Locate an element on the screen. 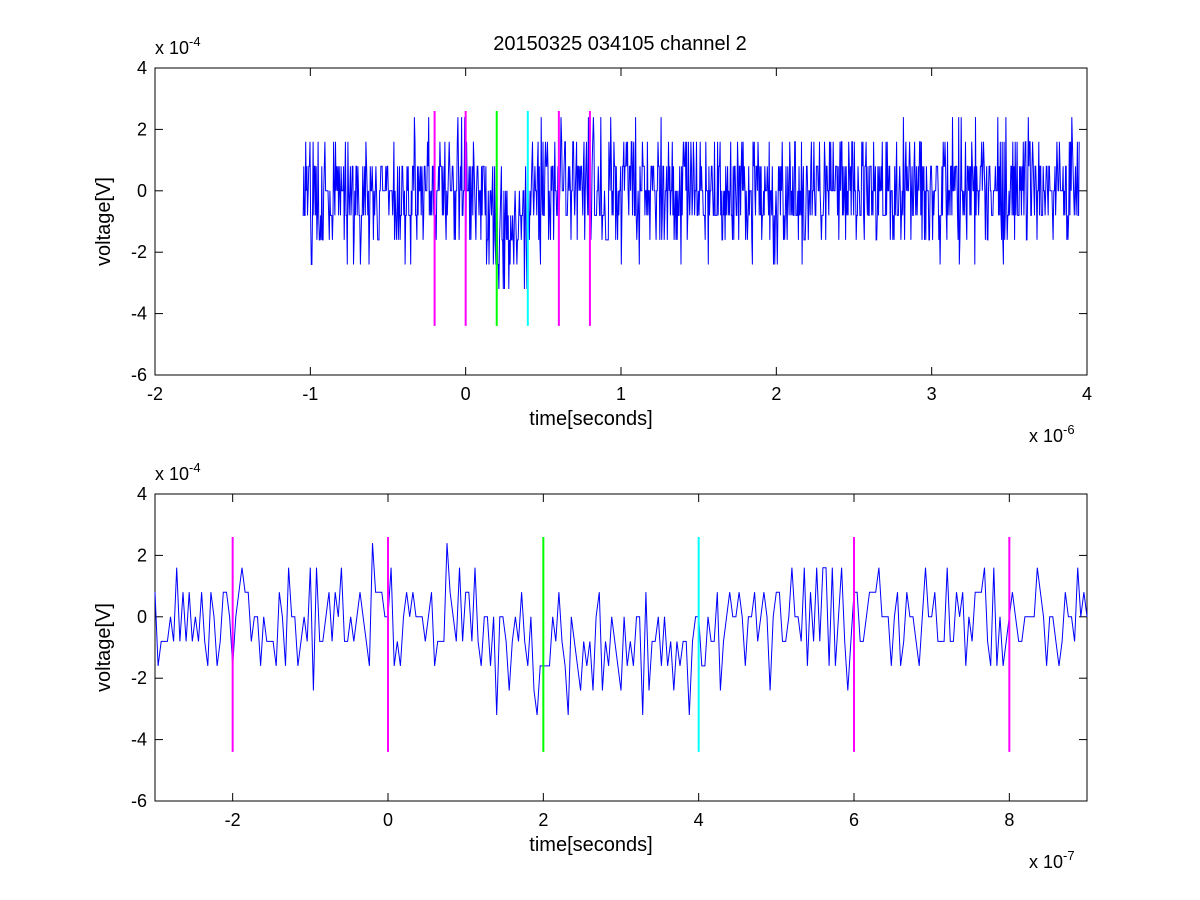 This screenshot has width=1200, height=900. x-tick-label: 3 is located at coordinates (932, 394).